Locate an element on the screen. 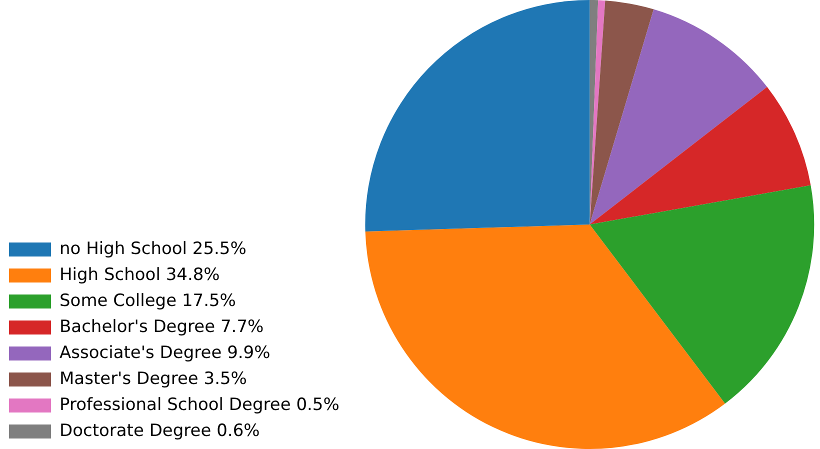 The image size is (820, 449). legend-label: Doctorate Degree 0.6% is located at coordinates (160, 430).